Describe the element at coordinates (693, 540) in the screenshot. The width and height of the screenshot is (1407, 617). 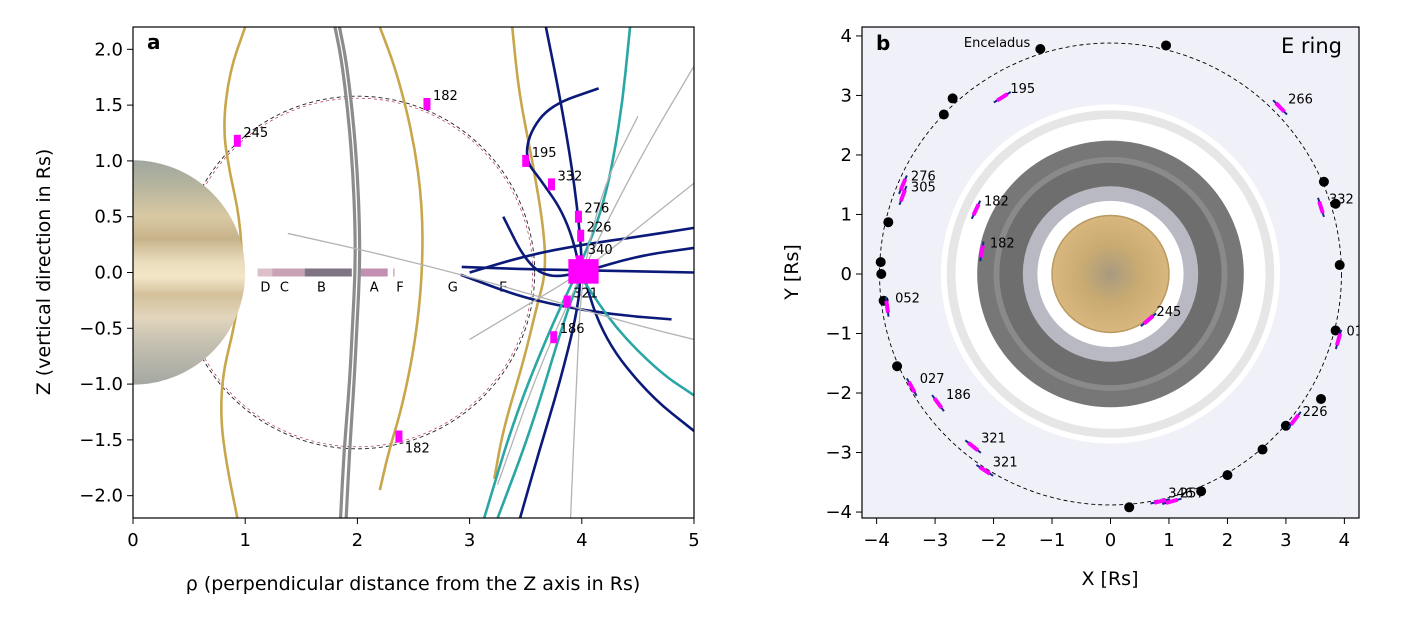
I see `x-tick-label: 5` at that location.